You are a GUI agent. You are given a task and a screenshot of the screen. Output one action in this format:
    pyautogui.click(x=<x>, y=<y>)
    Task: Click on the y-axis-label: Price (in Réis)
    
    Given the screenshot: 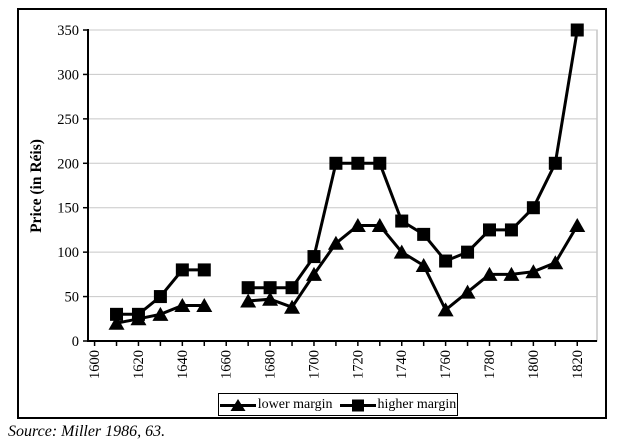 What is the action you would take?
    pyautogui.click(x=36, y=186)
    